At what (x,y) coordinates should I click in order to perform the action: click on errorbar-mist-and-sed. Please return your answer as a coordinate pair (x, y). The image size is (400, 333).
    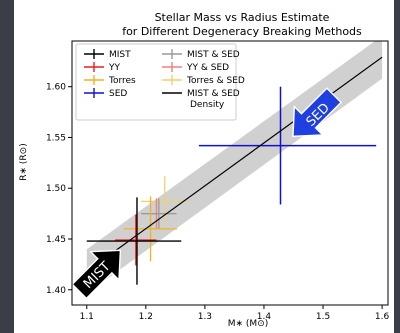
    Looking at the image, I should click on (159, 213).